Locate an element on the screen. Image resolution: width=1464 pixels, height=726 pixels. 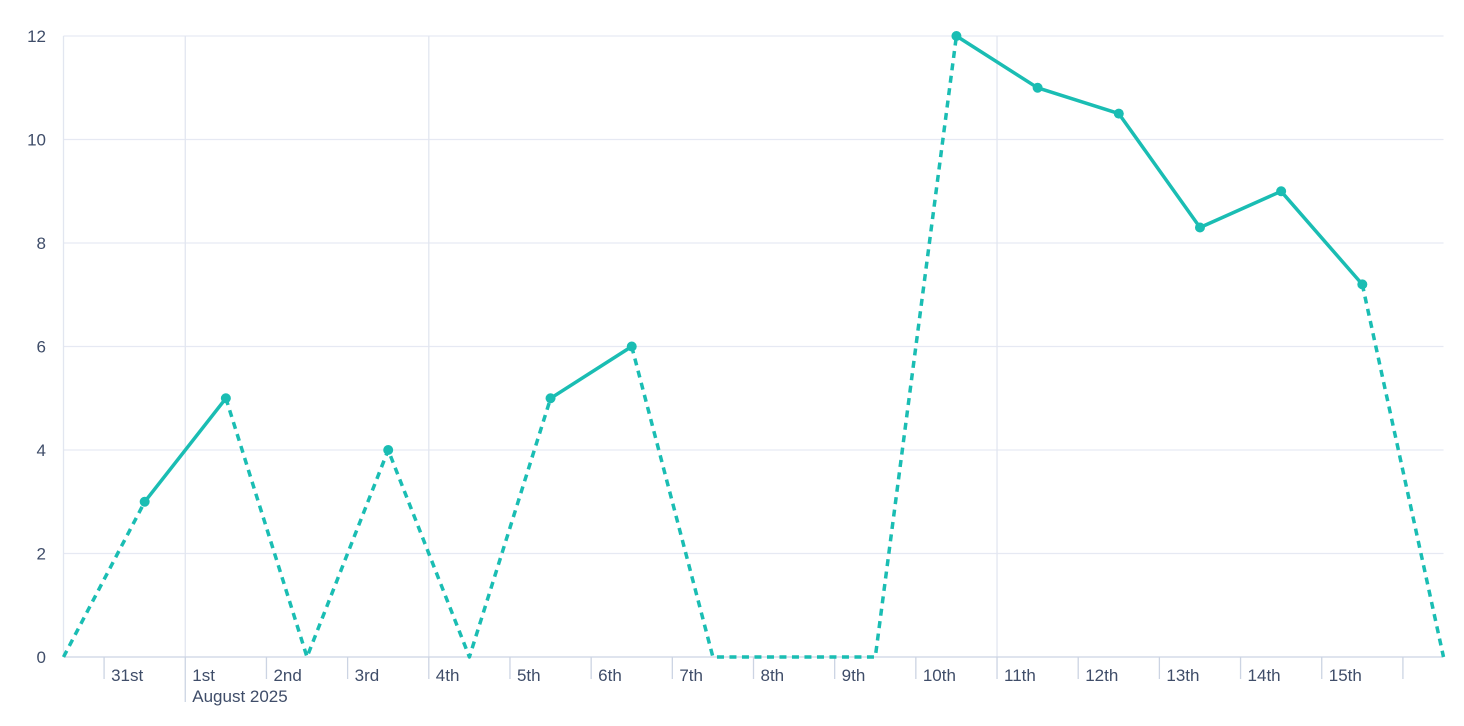
y-tick-label: 4 is located at coordinates (41, 450).